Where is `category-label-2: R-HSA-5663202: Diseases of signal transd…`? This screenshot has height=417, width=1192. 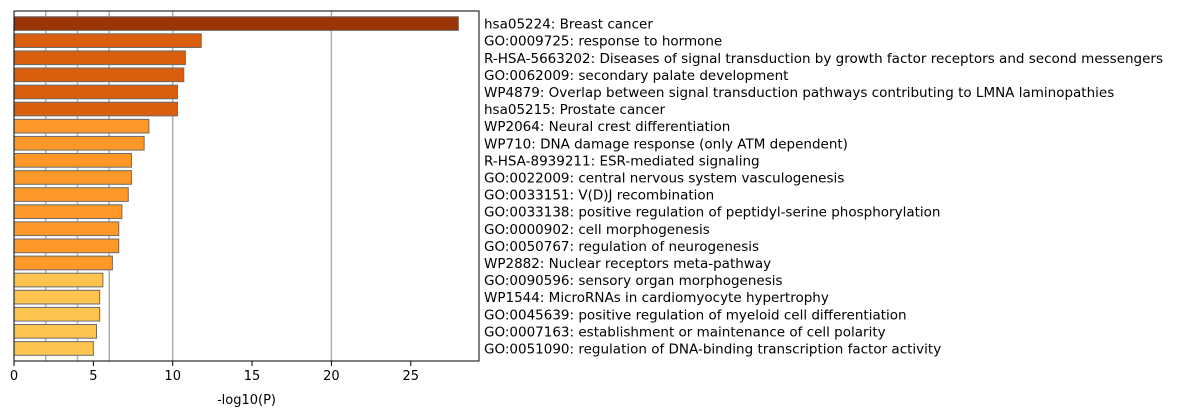 category-label-2: R-HSA-5663202: Diseases of signal transd… is located at coordinates (823, 59).